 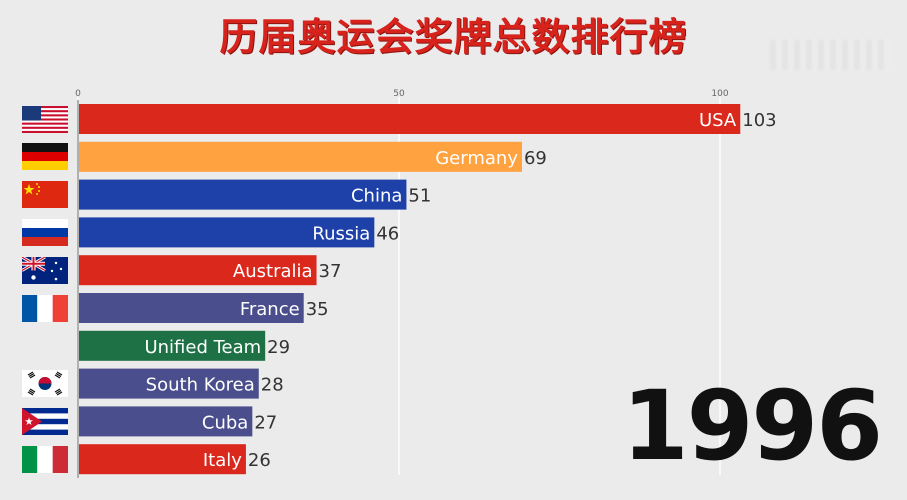 What do you see at coordinates (272, 385) in the screenshot?
I see `bar-value-label: 28` at bounding box center [272, 385].